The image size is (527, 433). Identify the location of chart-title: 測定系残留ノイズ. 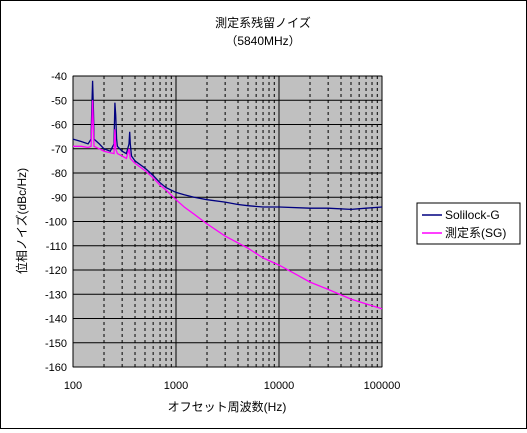
(263, 22).